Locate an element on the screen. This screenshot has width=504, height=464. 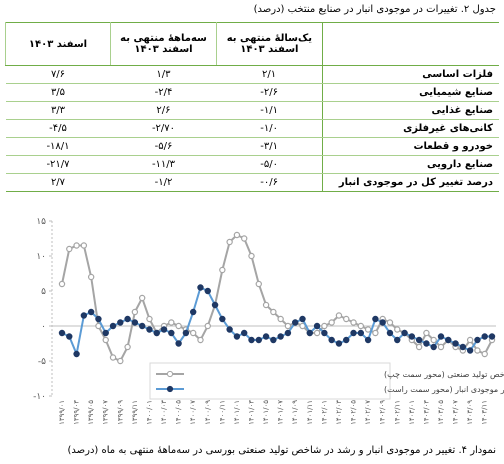
table-row: صنایع دارویی -۵/۰ -۱۱/۳ -۲۱/۷ is located at coordinates (252, 164).